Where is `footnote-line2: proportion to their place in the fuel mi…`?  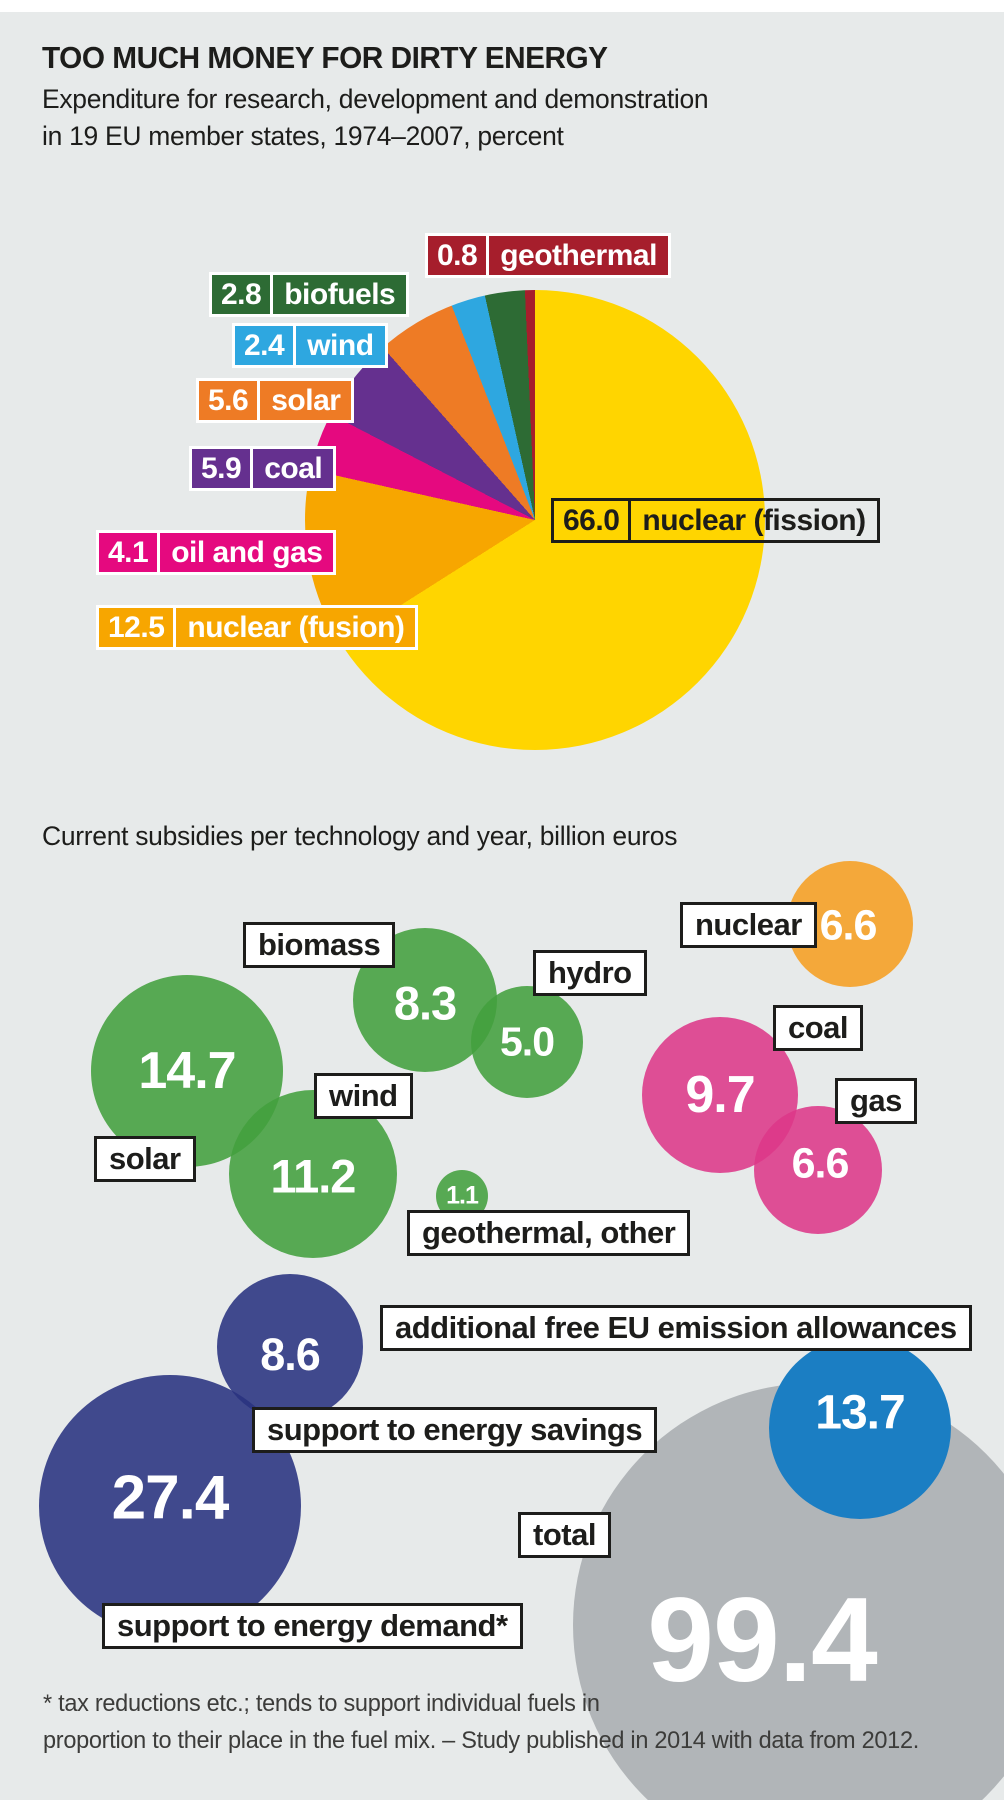 footnote-line2: proportion to their place in the fuel mi… is located at coordinates (481, 1740).